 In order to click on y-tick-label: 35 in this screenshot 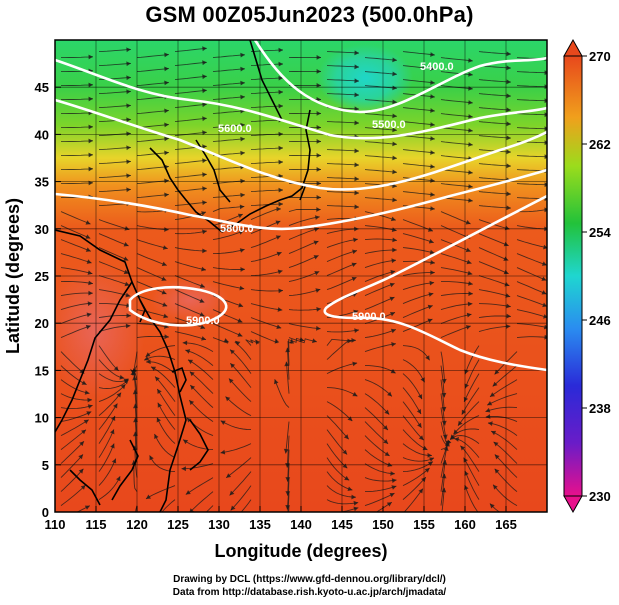, I will do `click(42, 182)`.